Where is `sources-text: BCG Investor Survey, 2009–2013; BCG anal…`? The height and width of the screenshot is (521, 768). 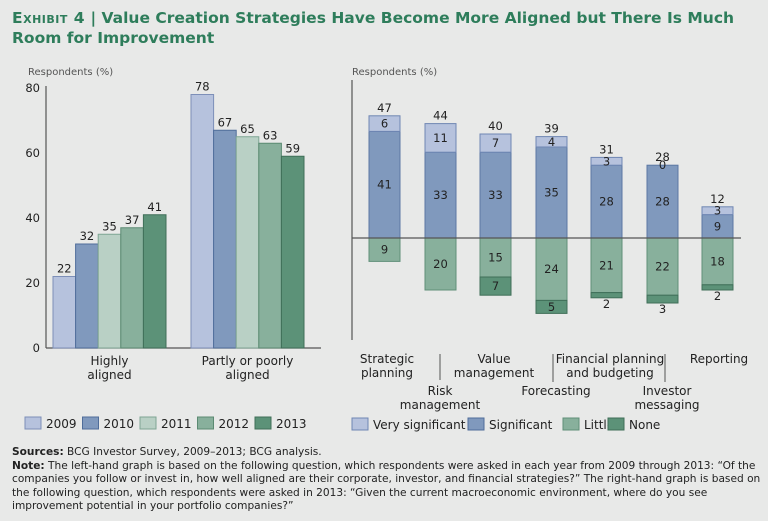 sources-text: BCG Investor Survey, 2009–2013; BCG anal… is located at coordinates (192, 452).